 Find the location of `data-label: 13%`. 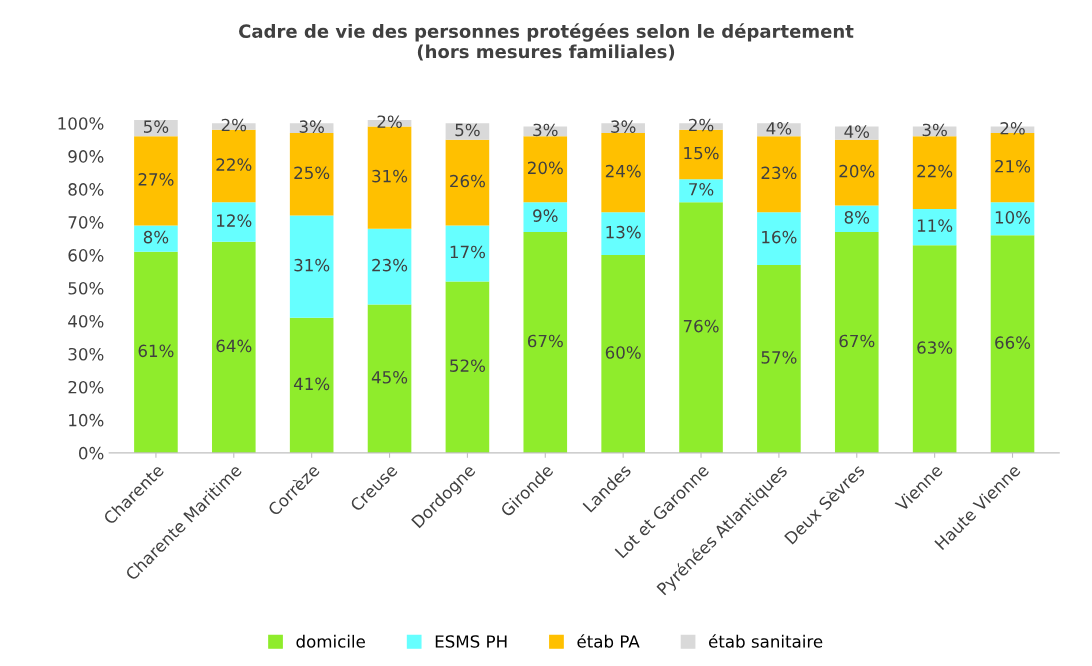

data-label: 13% is located at coordinates (623, 232).